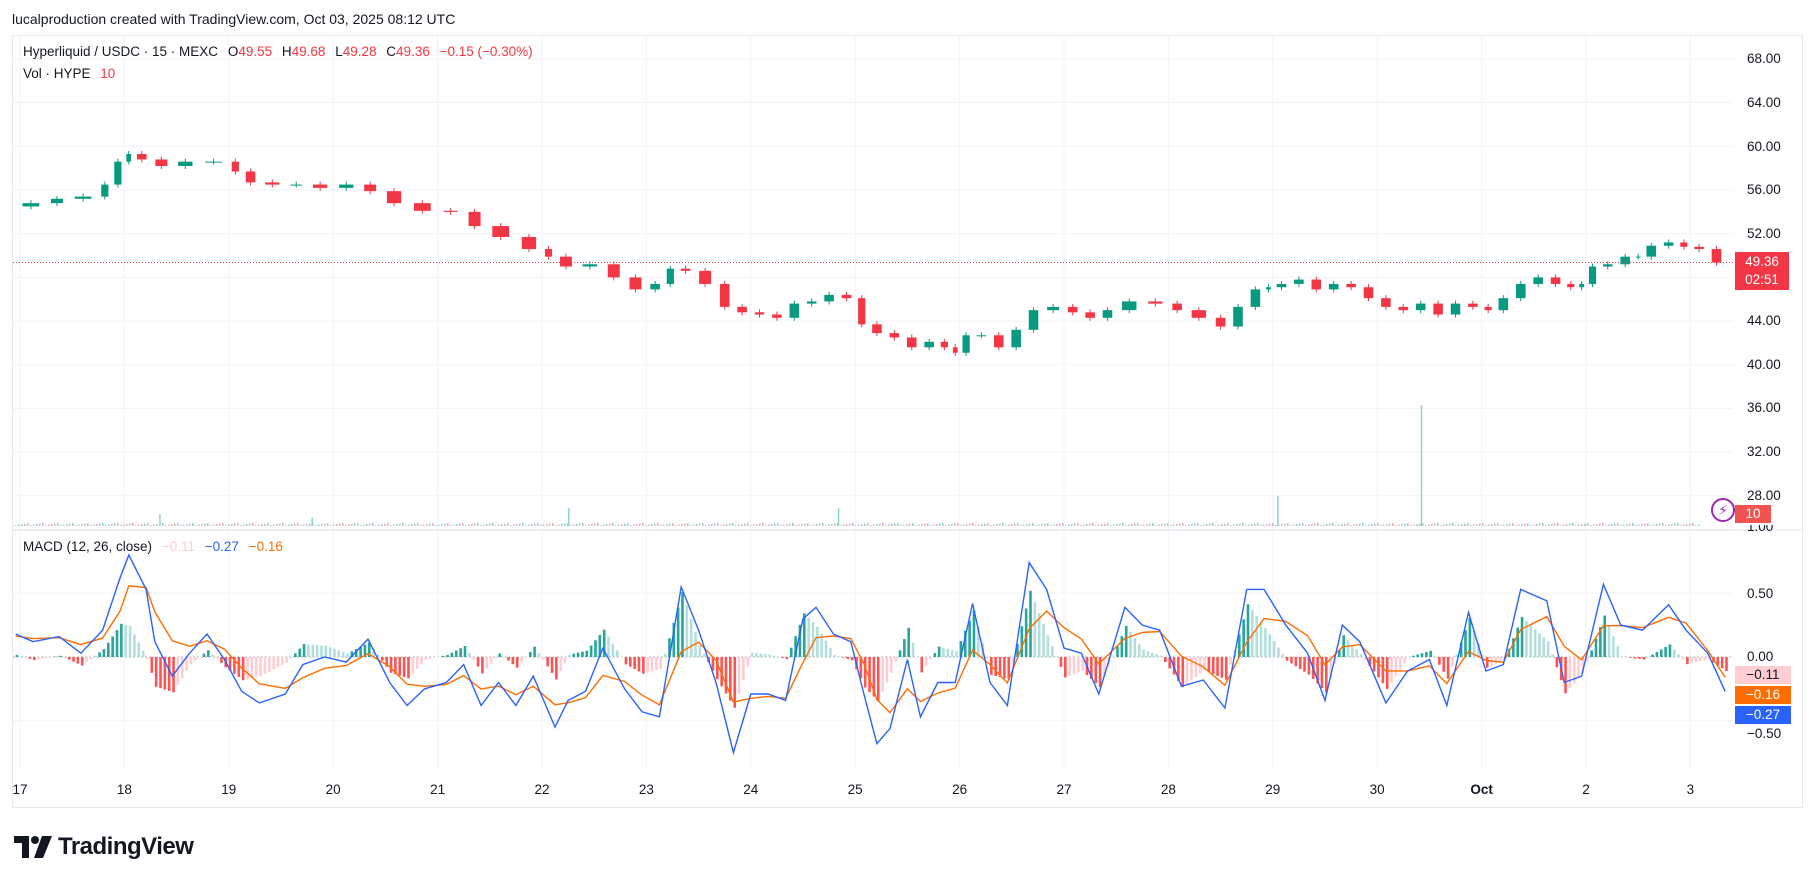 The height and width of the screenshot is (884, 1814). Describe the element at coordinates (121, 51) in the screenshot. I see `symbol-title: Hyperliquid / USDC · 15 · MEXC` at that location.